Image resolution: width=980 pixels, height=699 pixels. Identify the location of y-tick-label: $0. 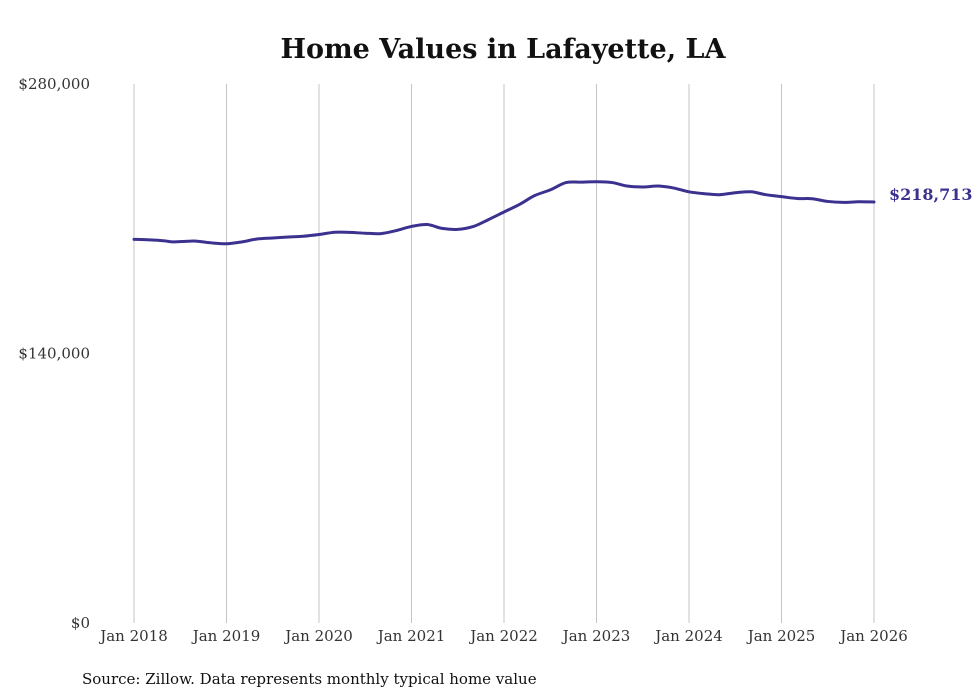
(80, 623).